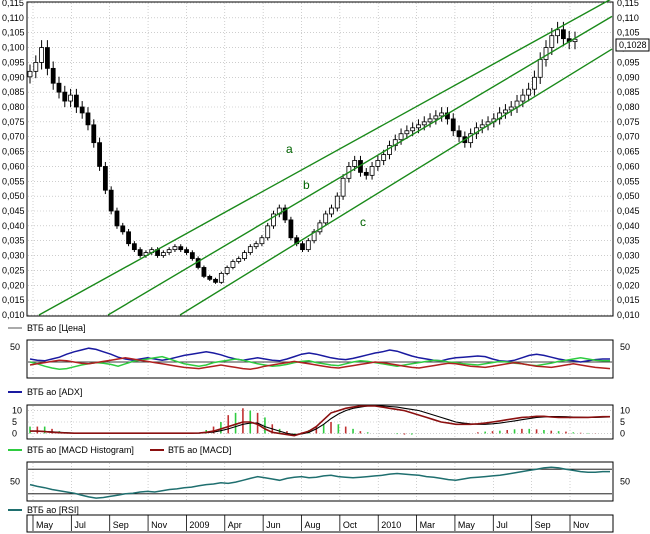  I want to click on adx-line-di_minus, so click(320, 363).